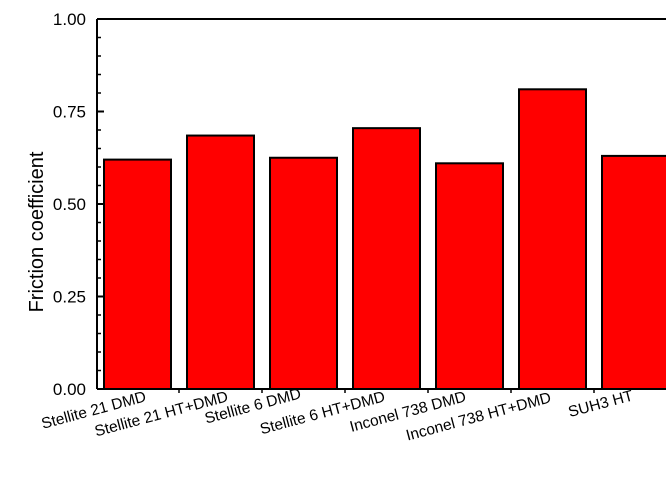 The image size is (666, 484). Describe the element at coordinates (69, 297) in the screenshot. I see `y-tick-label: 0.25` at that location.